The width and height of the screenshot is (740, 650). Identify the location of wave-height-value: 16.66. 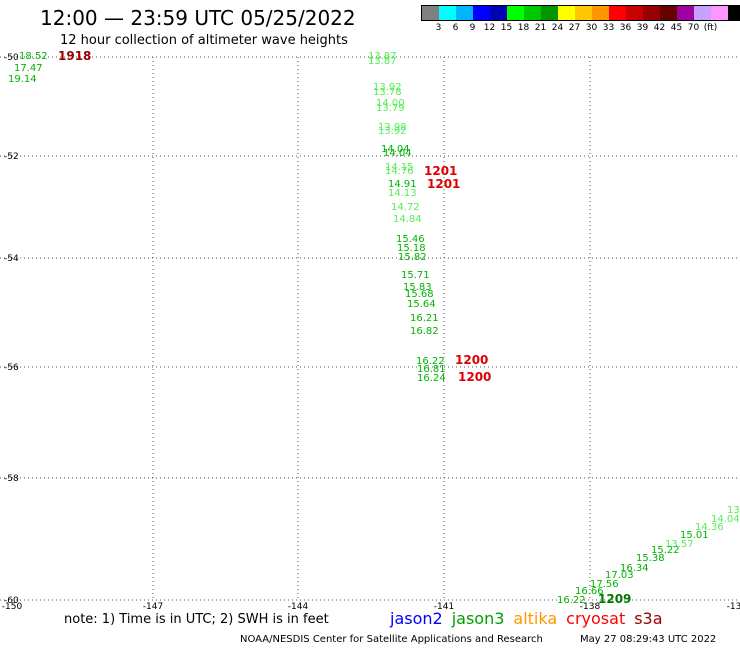
(589, 591).